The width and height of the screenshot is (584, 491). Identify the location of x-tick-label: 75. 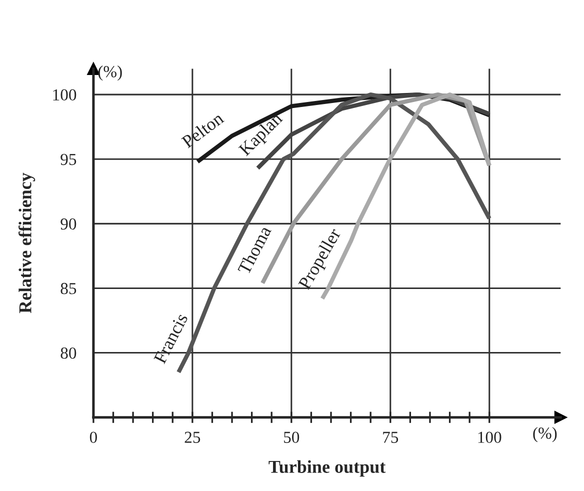
(390, 437).